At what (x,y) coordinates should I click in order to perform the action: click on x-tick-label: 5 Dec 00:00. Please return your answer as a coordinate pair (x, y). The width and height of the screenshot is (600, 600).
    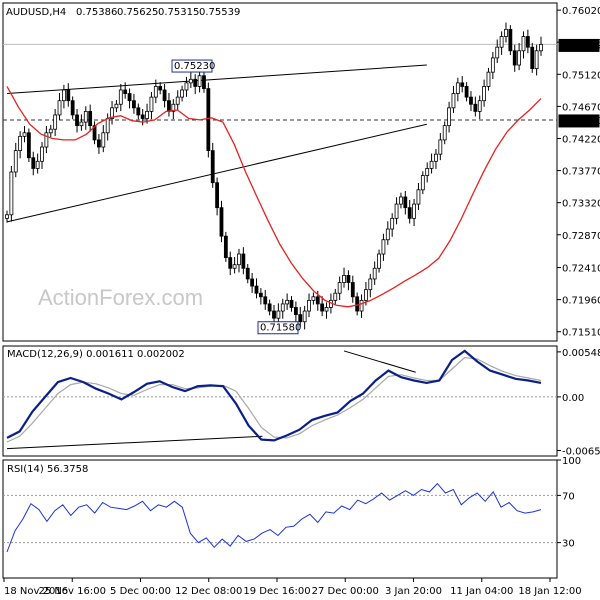
    Looking at the image, I should click on (140, 591).